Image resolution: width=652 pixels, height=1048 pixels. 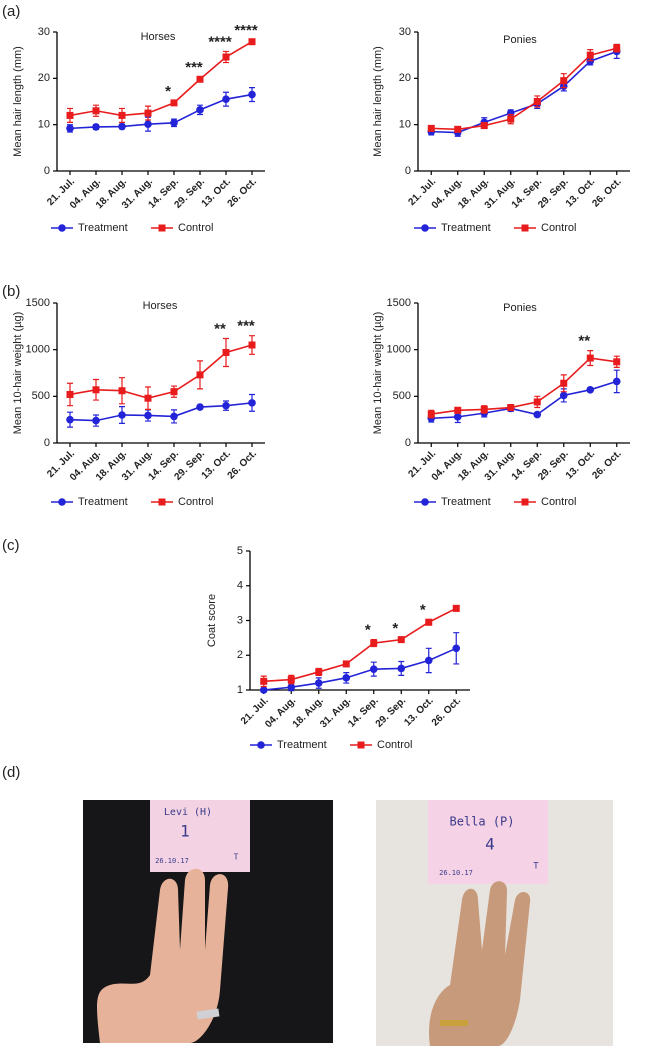 I want to click on note-paper, so click(x=488, y=842).